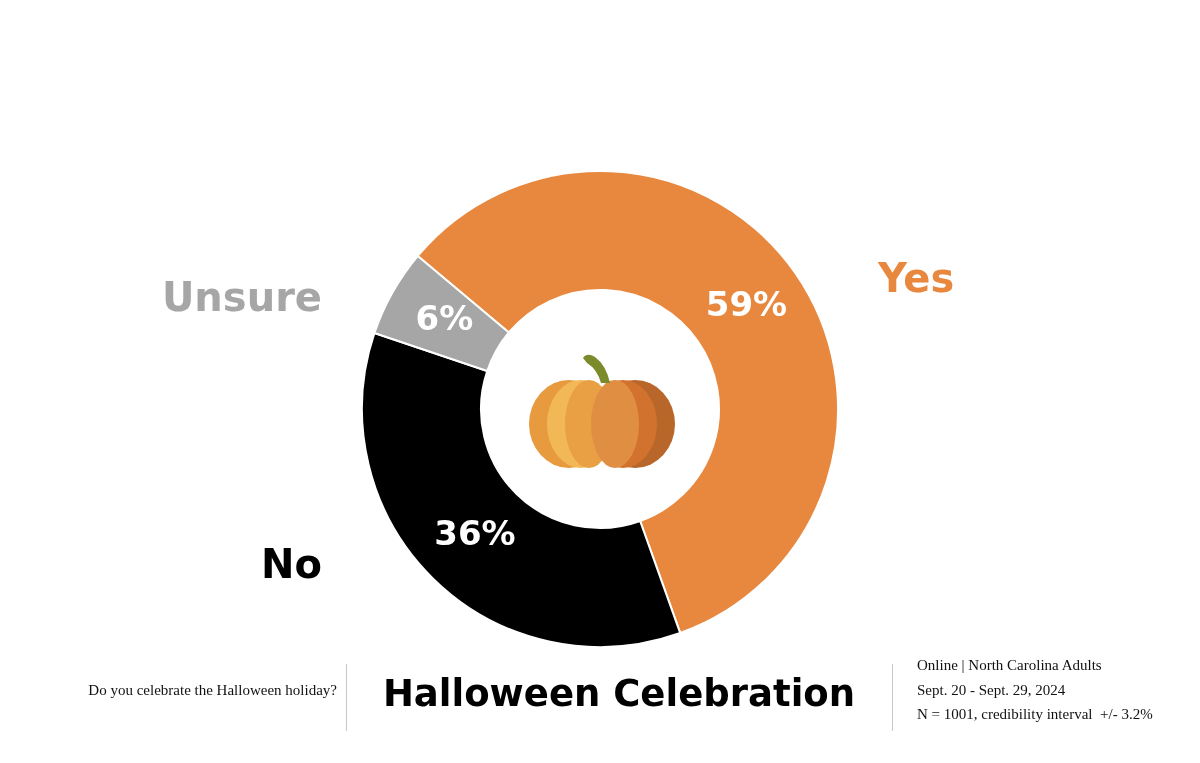  What do you see at coordinates (475, 533) in the screenshot?
I see `data-label: 36%` at bounding box center [475, 533].